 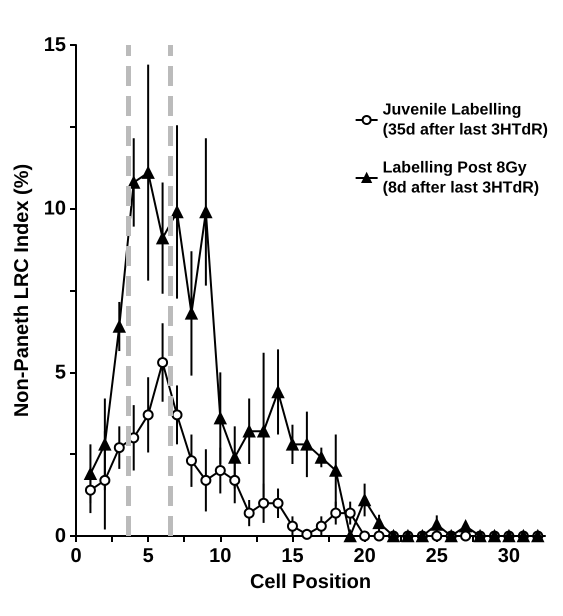 What do you see at coordinates (364, 556) in the screenshot?
I see `x-tick-label: 20` at bounding box center [364, 556].